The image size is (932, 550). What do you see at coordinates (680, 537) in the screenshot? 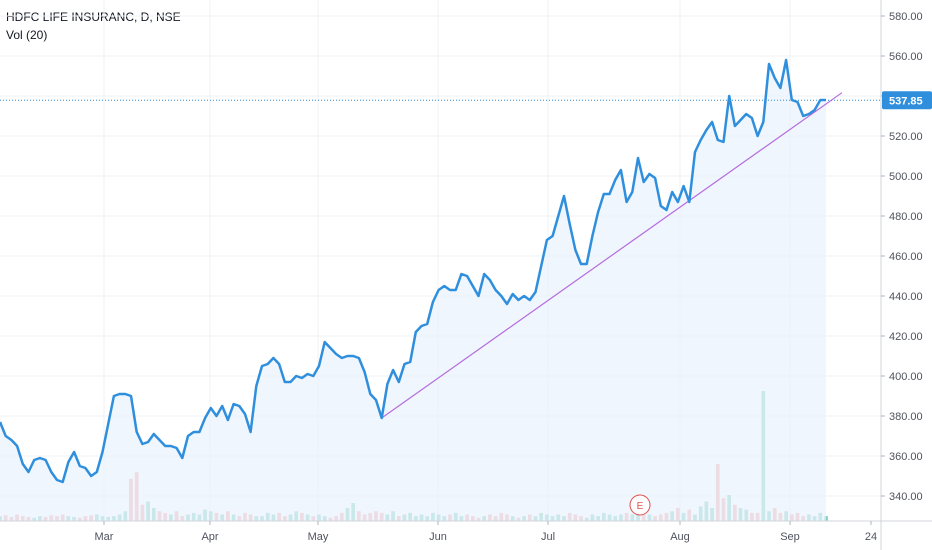
I see `x-tick-label: Aug` at bounding box center [680, 537].